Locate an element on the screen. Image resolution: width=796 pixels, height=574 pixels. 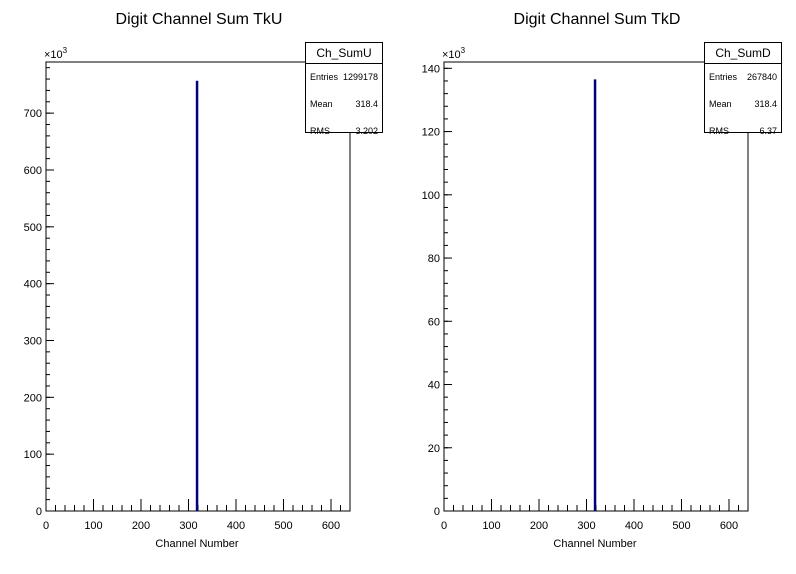
y-tick-label: 500 is located at coordinates (33, 228).